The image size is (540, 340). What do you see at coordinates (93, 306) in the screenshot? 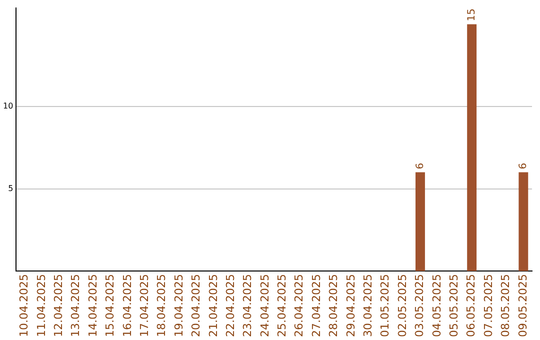
I see `x-tick-label: 14.04.2025` at bounding box center [93, 306].